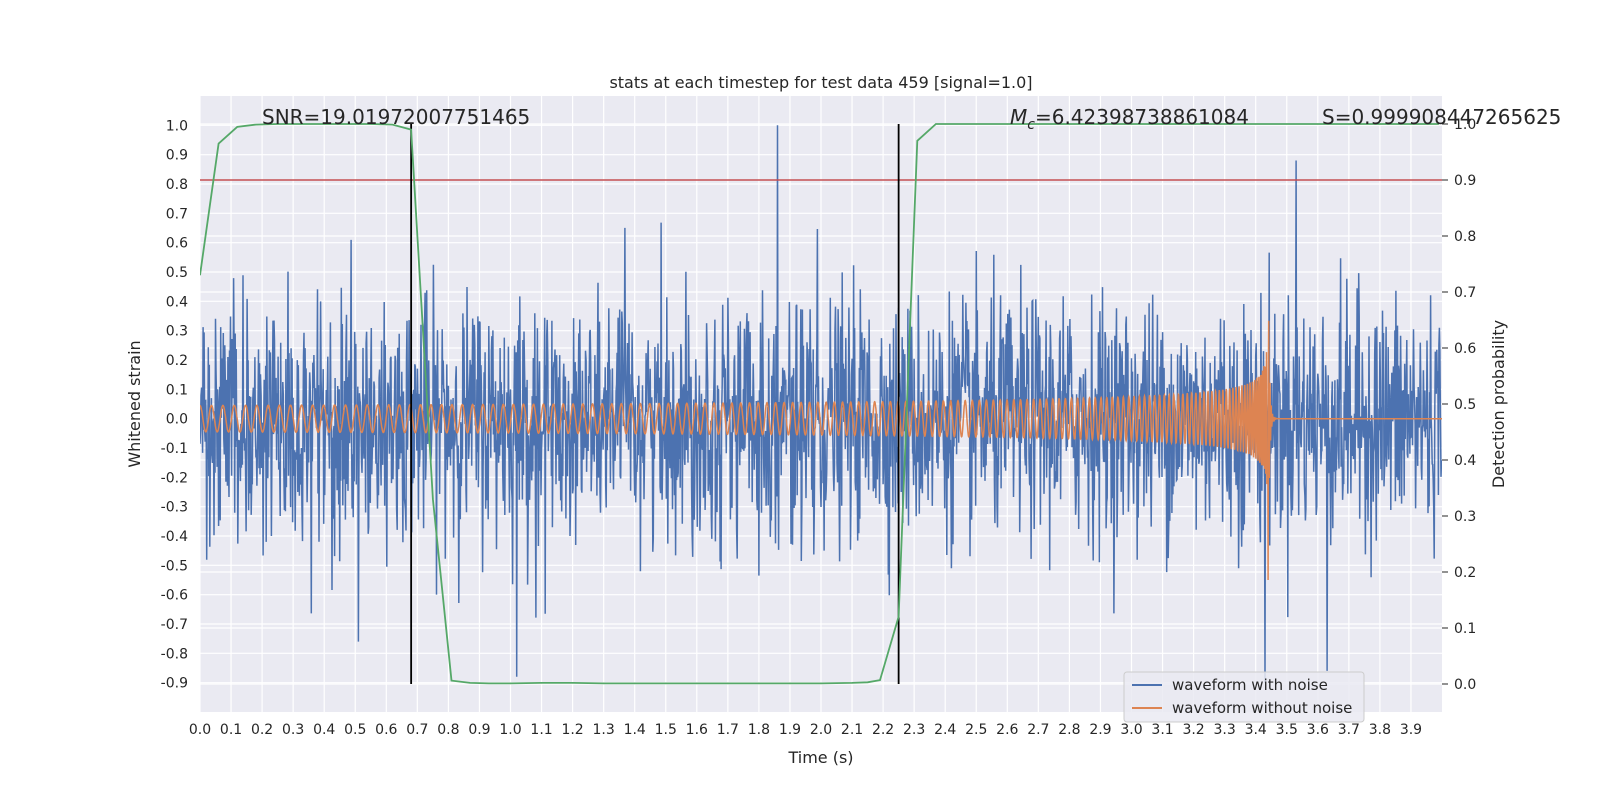  What do you see at coordinates (262, 730) in the screenshot?
I see `x-tick-label: 0.2` at bounding box center [262, 730].